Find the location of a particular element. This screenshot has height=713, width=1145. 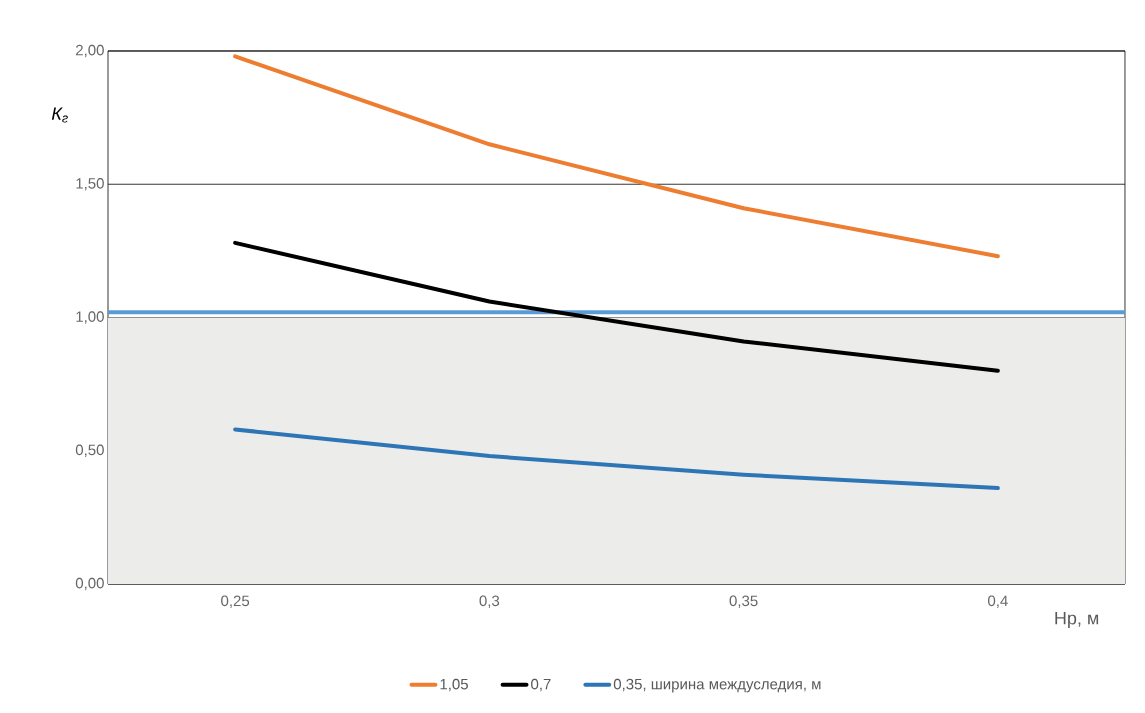

y-axis-title: К$_{г}$ is located at coordinates (59, 115).